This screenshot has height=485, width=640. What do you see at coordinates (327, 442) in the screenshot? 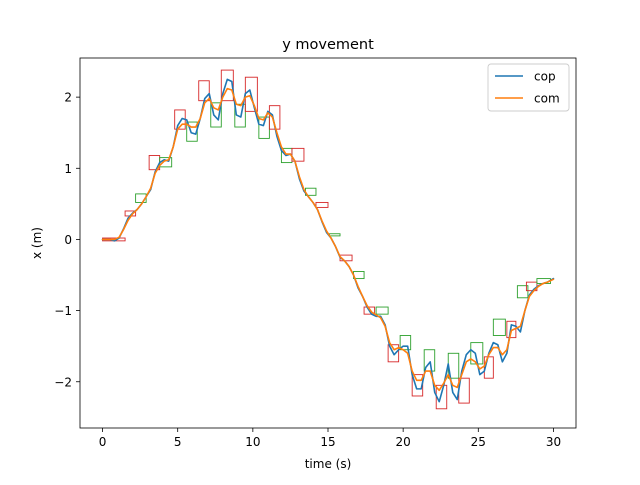
I see `x-tick-label-15: 15` at bounding box center [327, 442].